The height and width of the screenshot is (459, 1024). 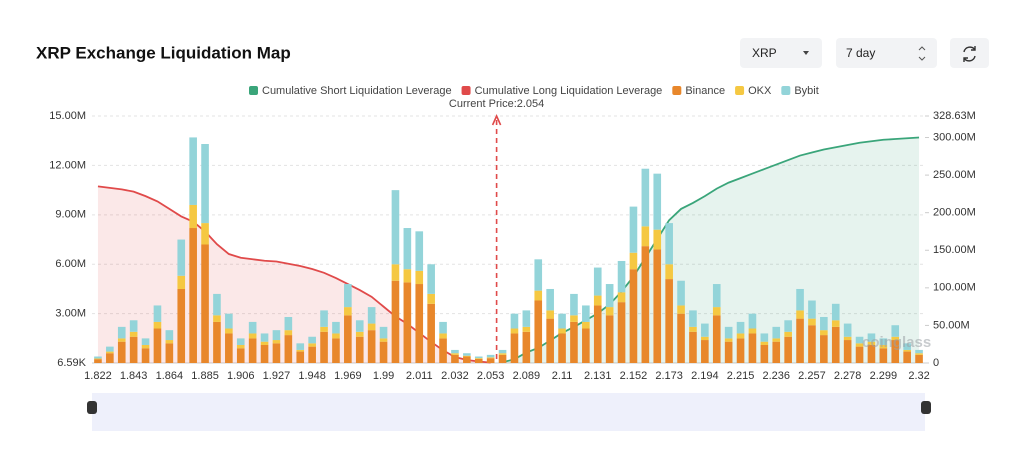 I want to click on legend-swatch, so click(x=253, y=90).